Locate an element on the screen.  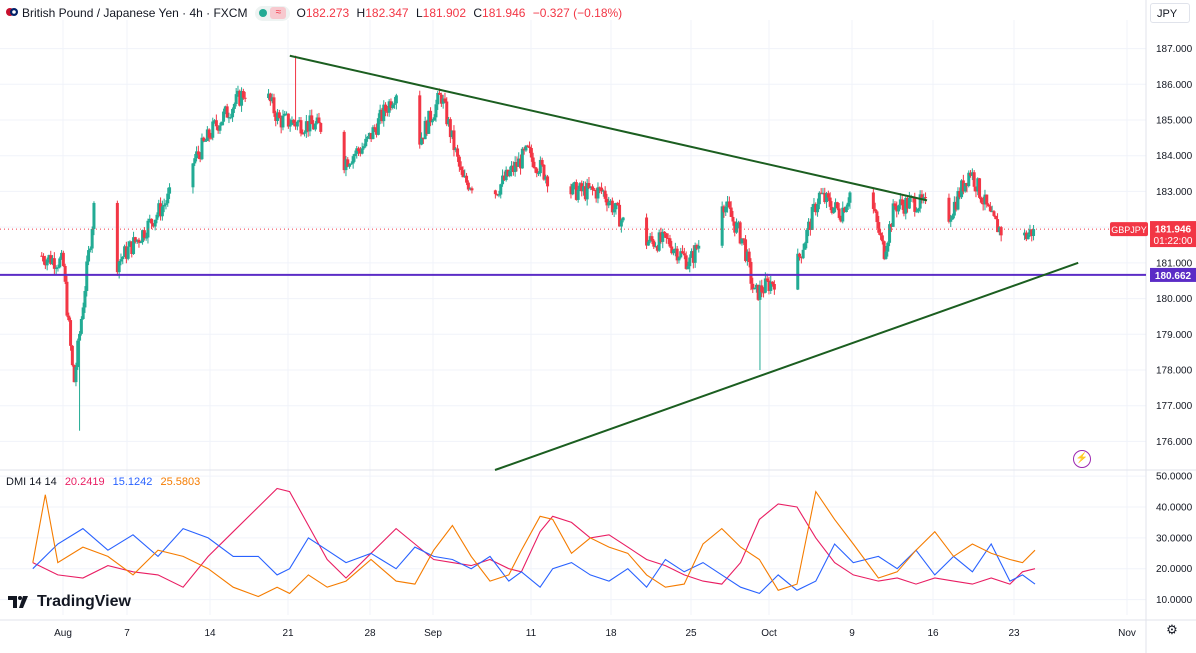
ohlc-high: 182.347 is located at coordinates (387, 13).